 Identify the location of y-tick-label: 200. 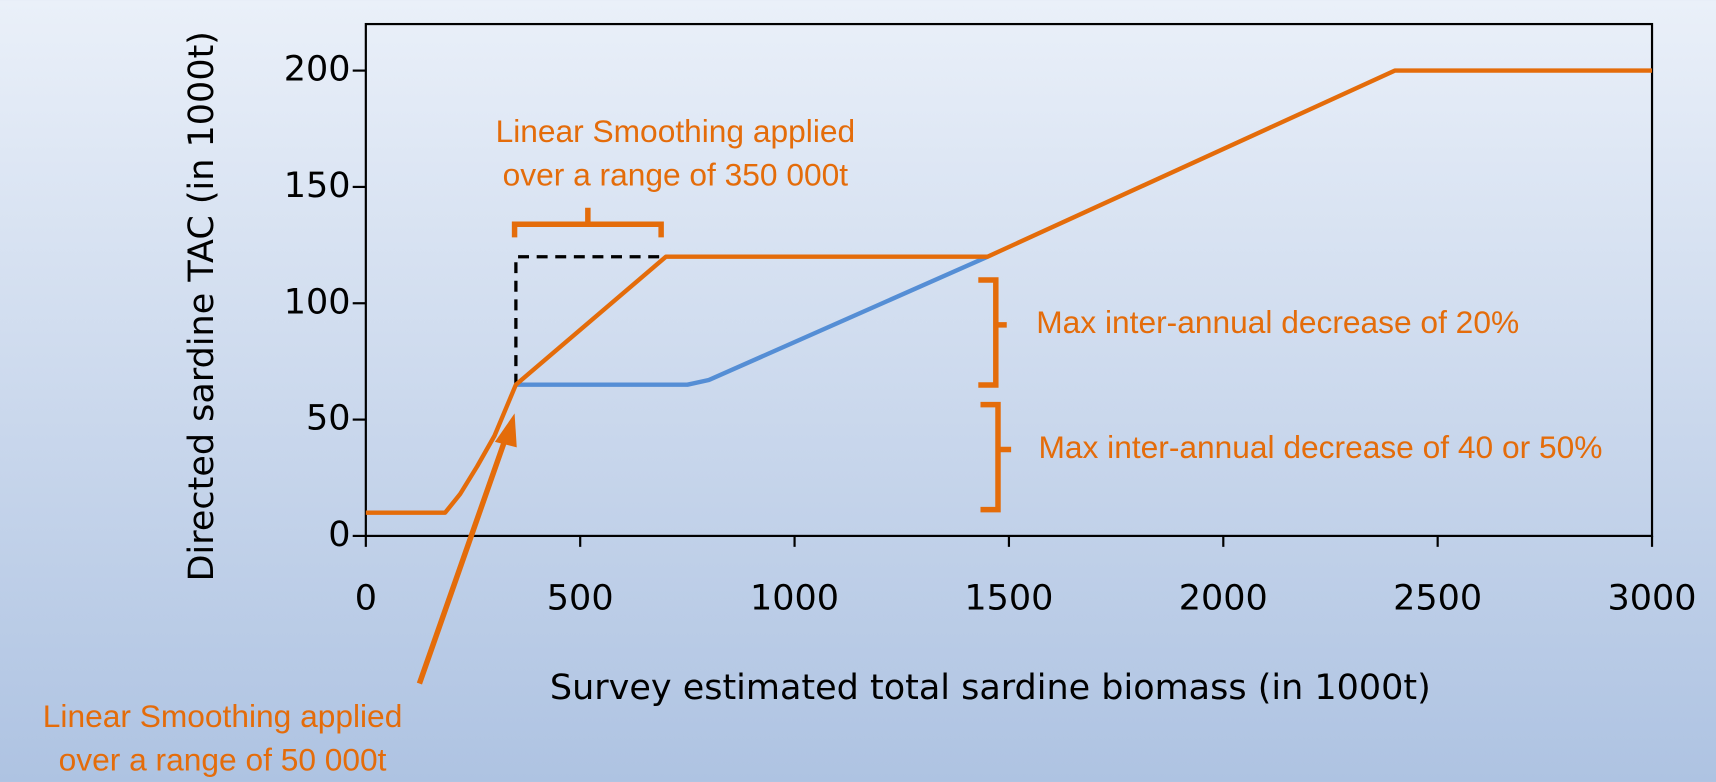
(317, 70).